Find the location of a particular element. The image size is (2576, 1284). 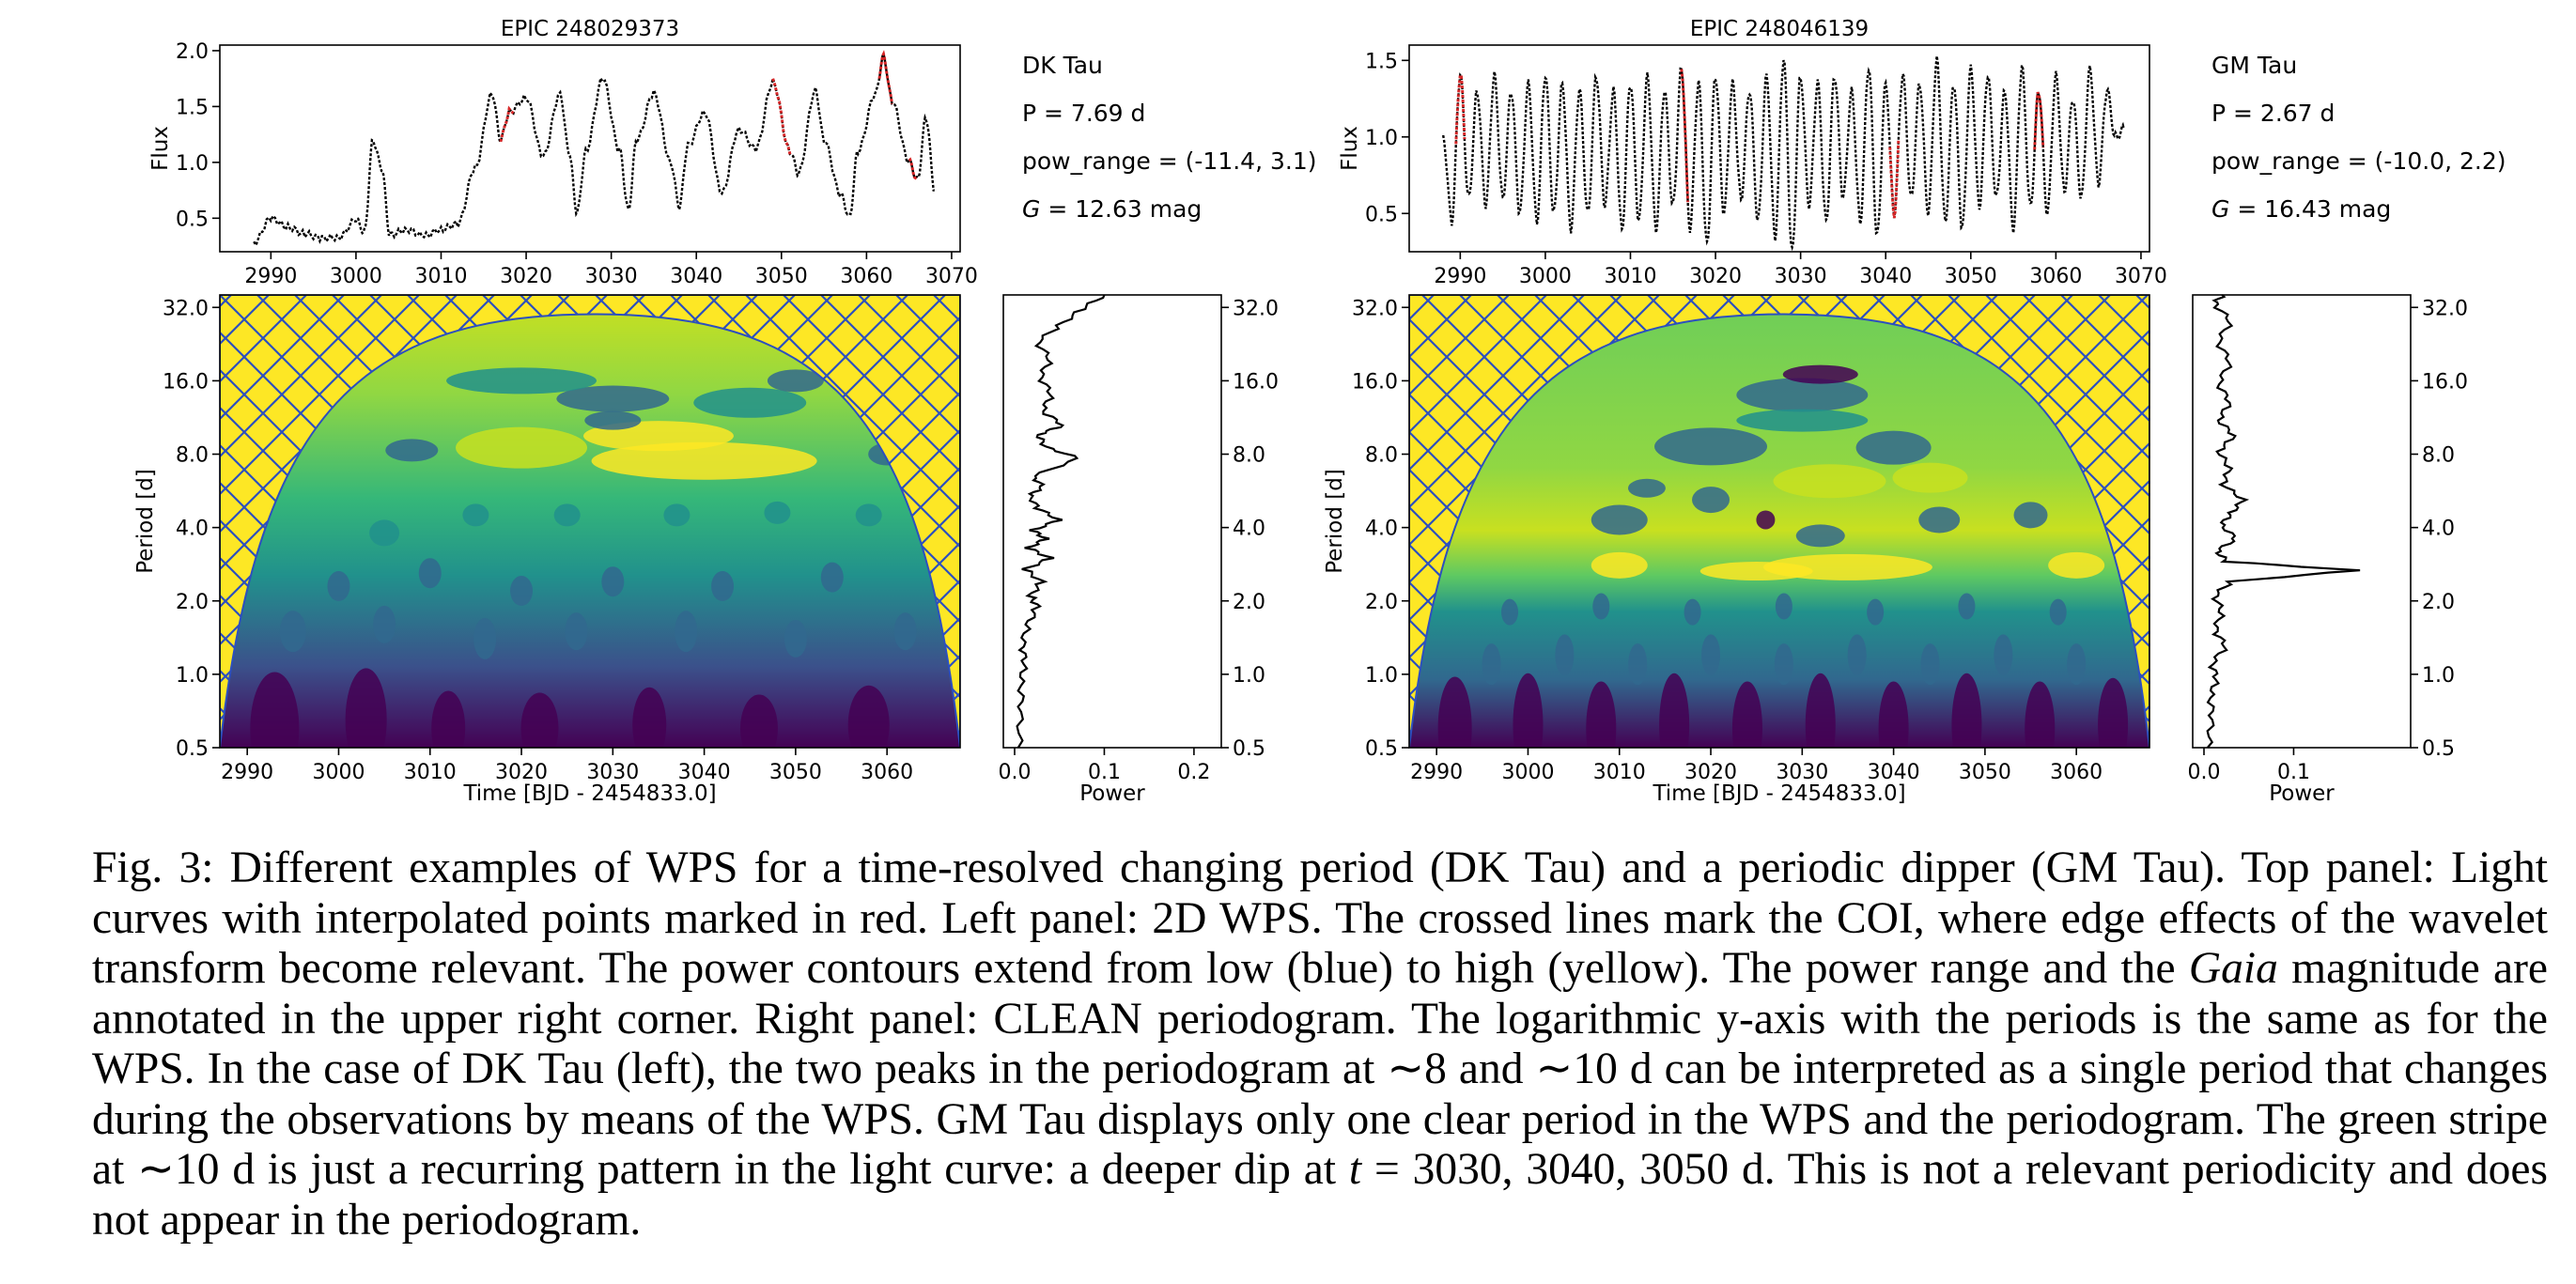

light-curve-line is located at coordinates (1783, 153).